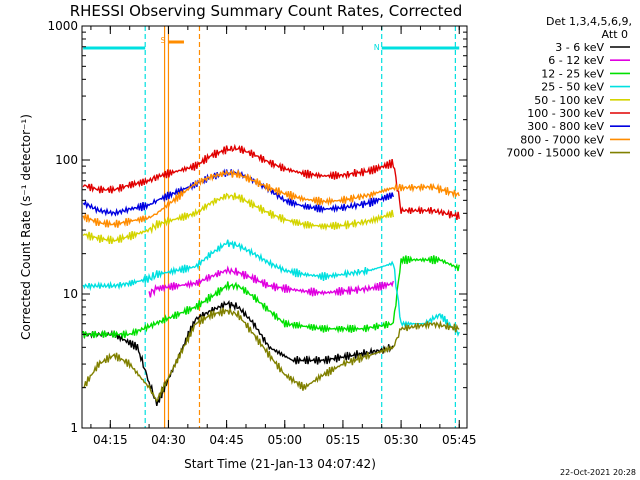 This screenshot has height=480, width=640. What do you see at coordinates (377, 47) in the screenshot?
I see `marker-label-n: N` at bounding box center [377, 47].